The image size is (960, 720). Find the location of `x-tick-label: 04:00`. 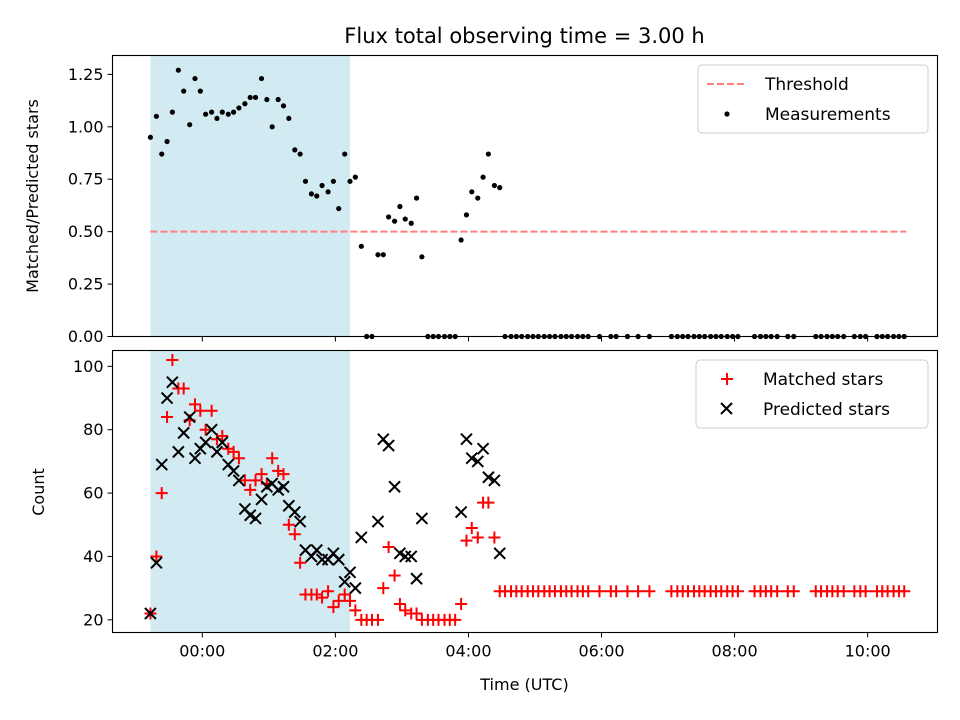

x-tick-label: 04:00 is located at coordinates (468, 651).